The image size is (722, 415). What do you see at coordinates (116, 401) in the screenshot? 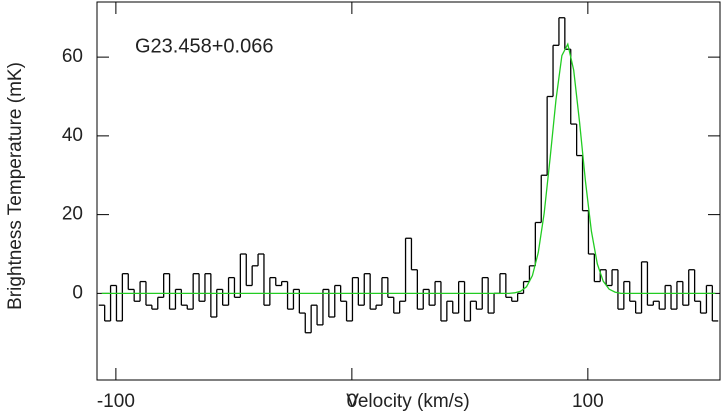
I see `x-tick-label: -100` at bounding box center [116, 401].